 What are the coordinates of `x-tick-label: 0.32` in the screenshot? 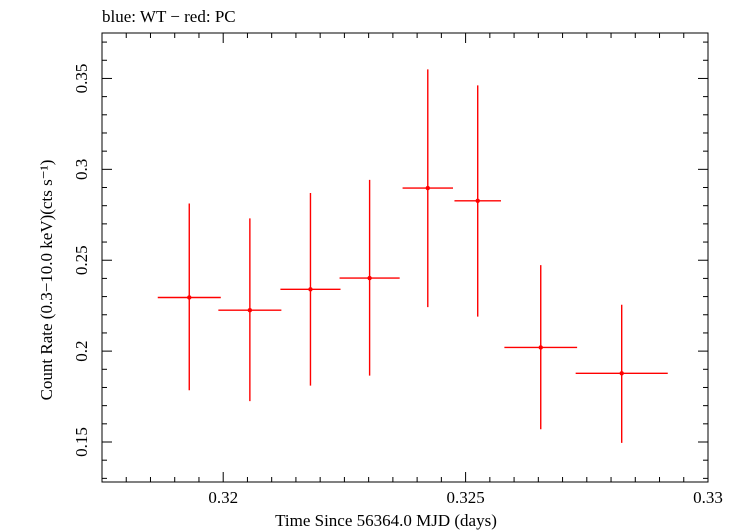 It's located at (223, 497).